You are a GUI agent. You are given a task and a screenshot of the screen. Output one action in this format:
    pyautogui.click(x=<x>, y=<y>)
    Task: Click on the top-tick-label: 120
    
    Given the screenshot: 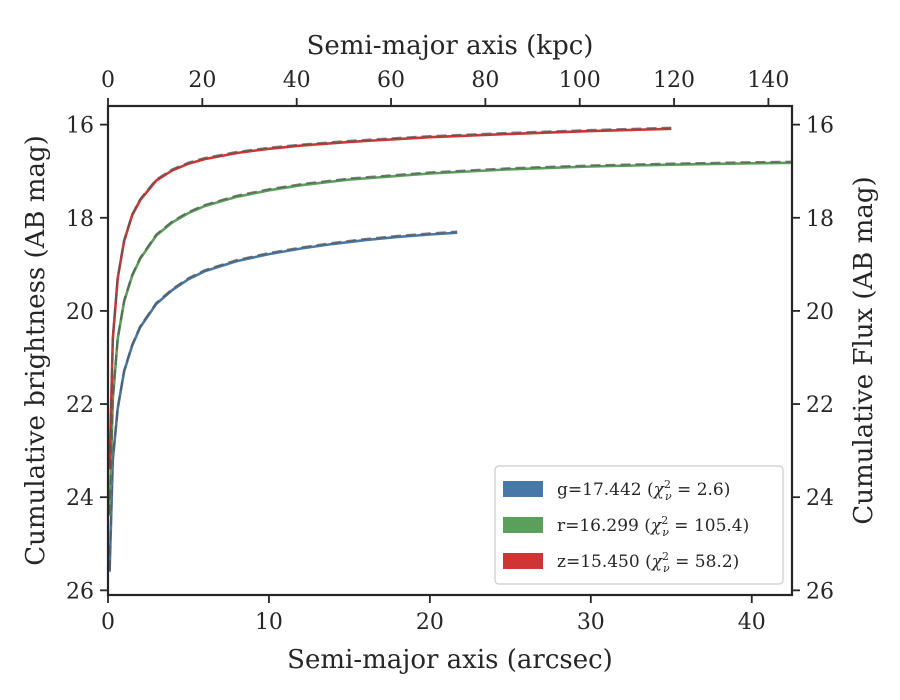 What is the action you would take?
    pyautogui.click(x=674, y=80)
    